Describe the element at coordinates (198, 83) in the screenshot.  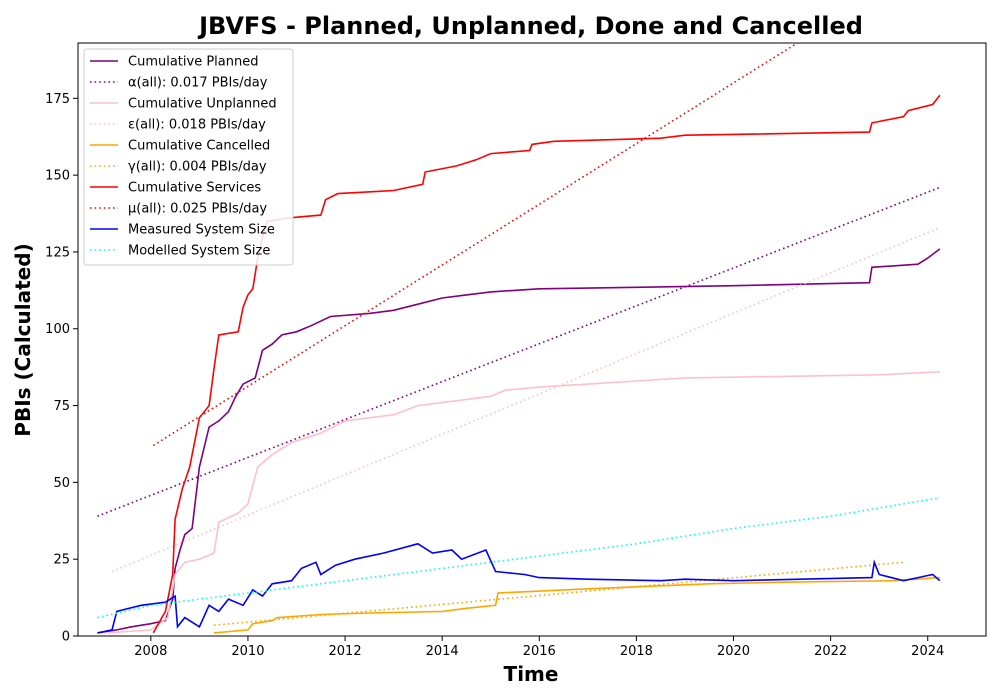
I see `legend-label: α(all): 0.017 PBIs/day` at that location.